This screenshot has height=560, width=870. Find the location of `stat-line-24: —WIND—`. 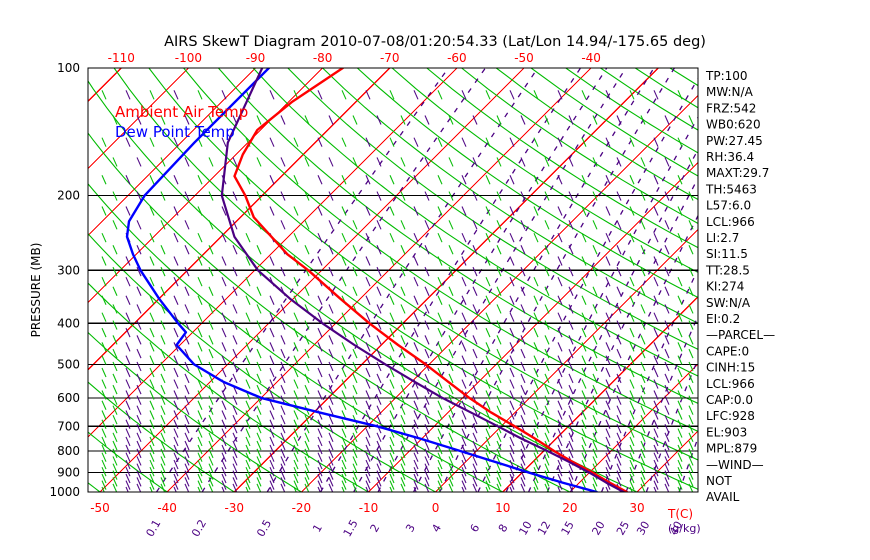

stat-line-24: —WIND— is located at coordinates (735, 465).